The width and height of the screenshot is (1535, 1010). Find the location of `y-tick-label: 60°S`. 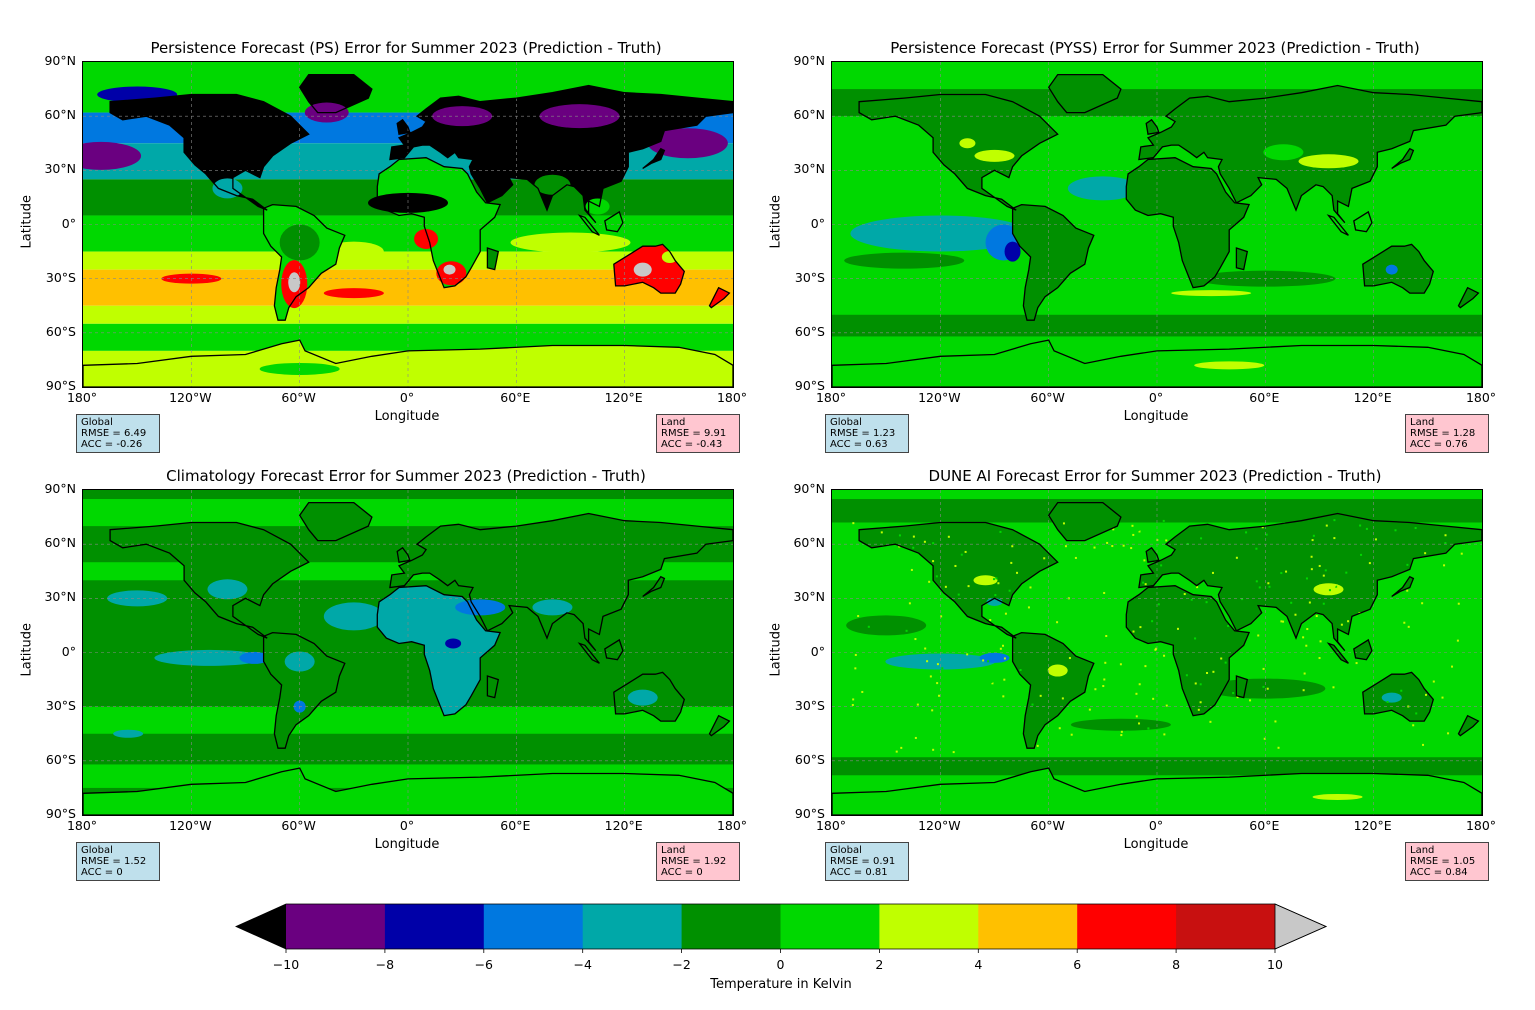

y-tick-label: 60°S is located at coordinates (60, 331).